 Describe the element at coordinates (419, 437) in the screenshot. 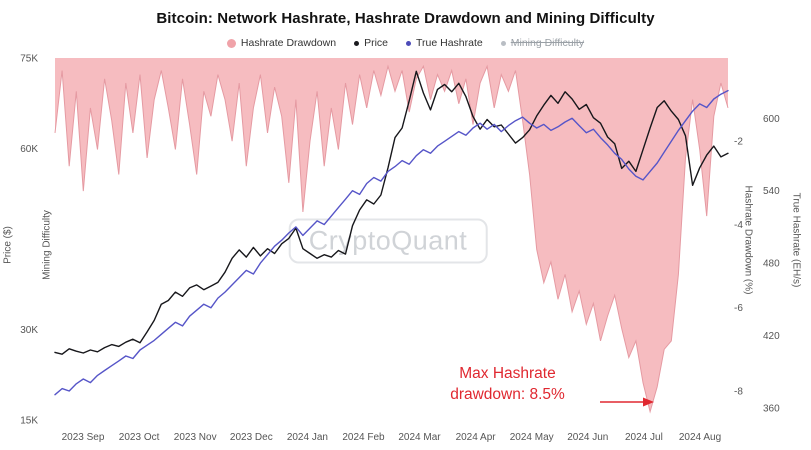

I see `x-tick-label: 2024 Mar` at that location.